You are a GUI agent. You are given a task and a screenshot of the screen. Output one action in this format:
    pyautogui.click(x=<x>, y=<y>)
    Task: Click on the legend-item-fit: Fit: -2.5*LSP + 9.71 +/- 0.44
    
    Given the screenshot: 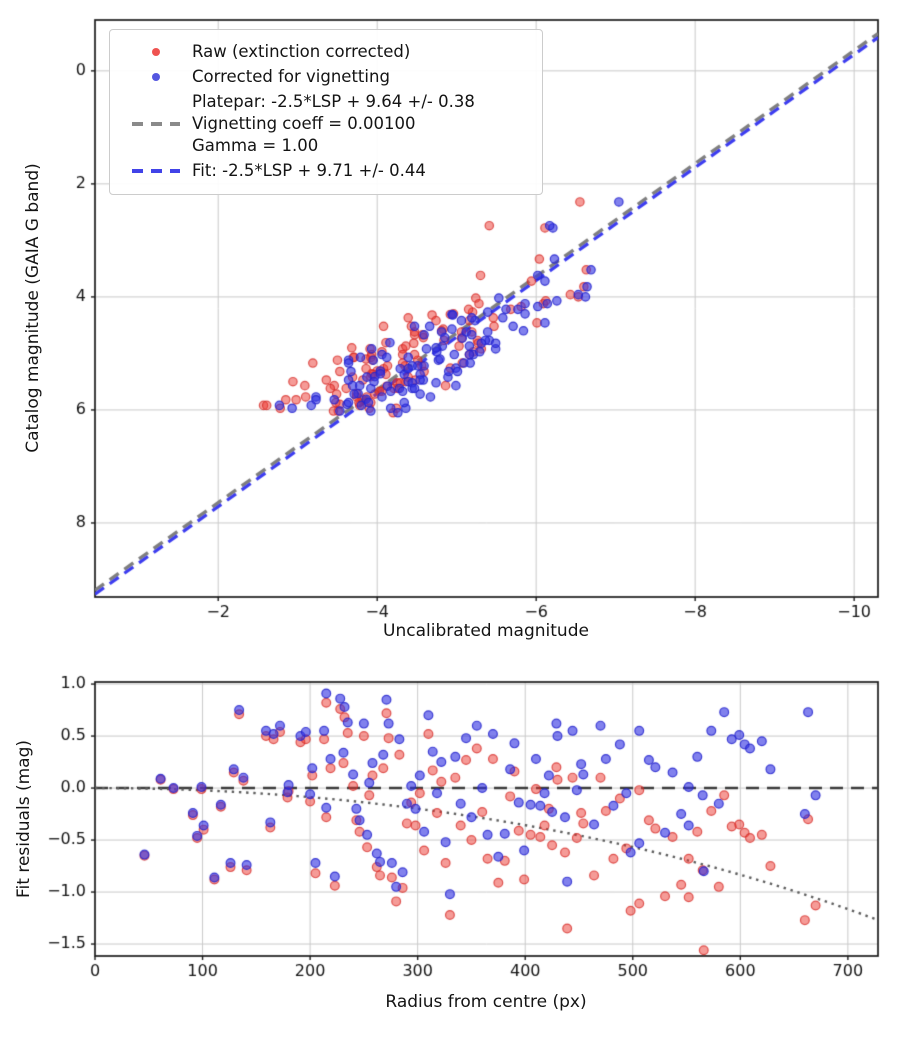 What is the action you would take?
    pyautogui.click(x=326, y=171)
    